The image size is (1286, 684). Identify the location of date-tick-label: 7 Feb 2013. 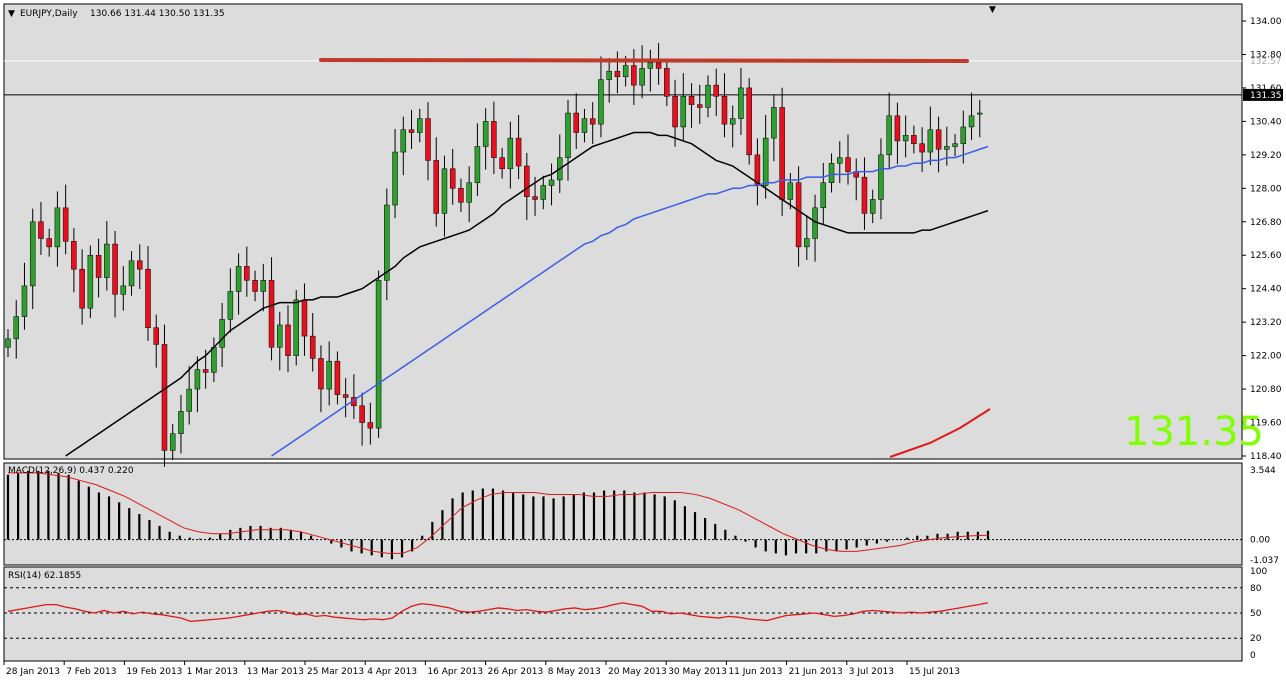
(91, 672).